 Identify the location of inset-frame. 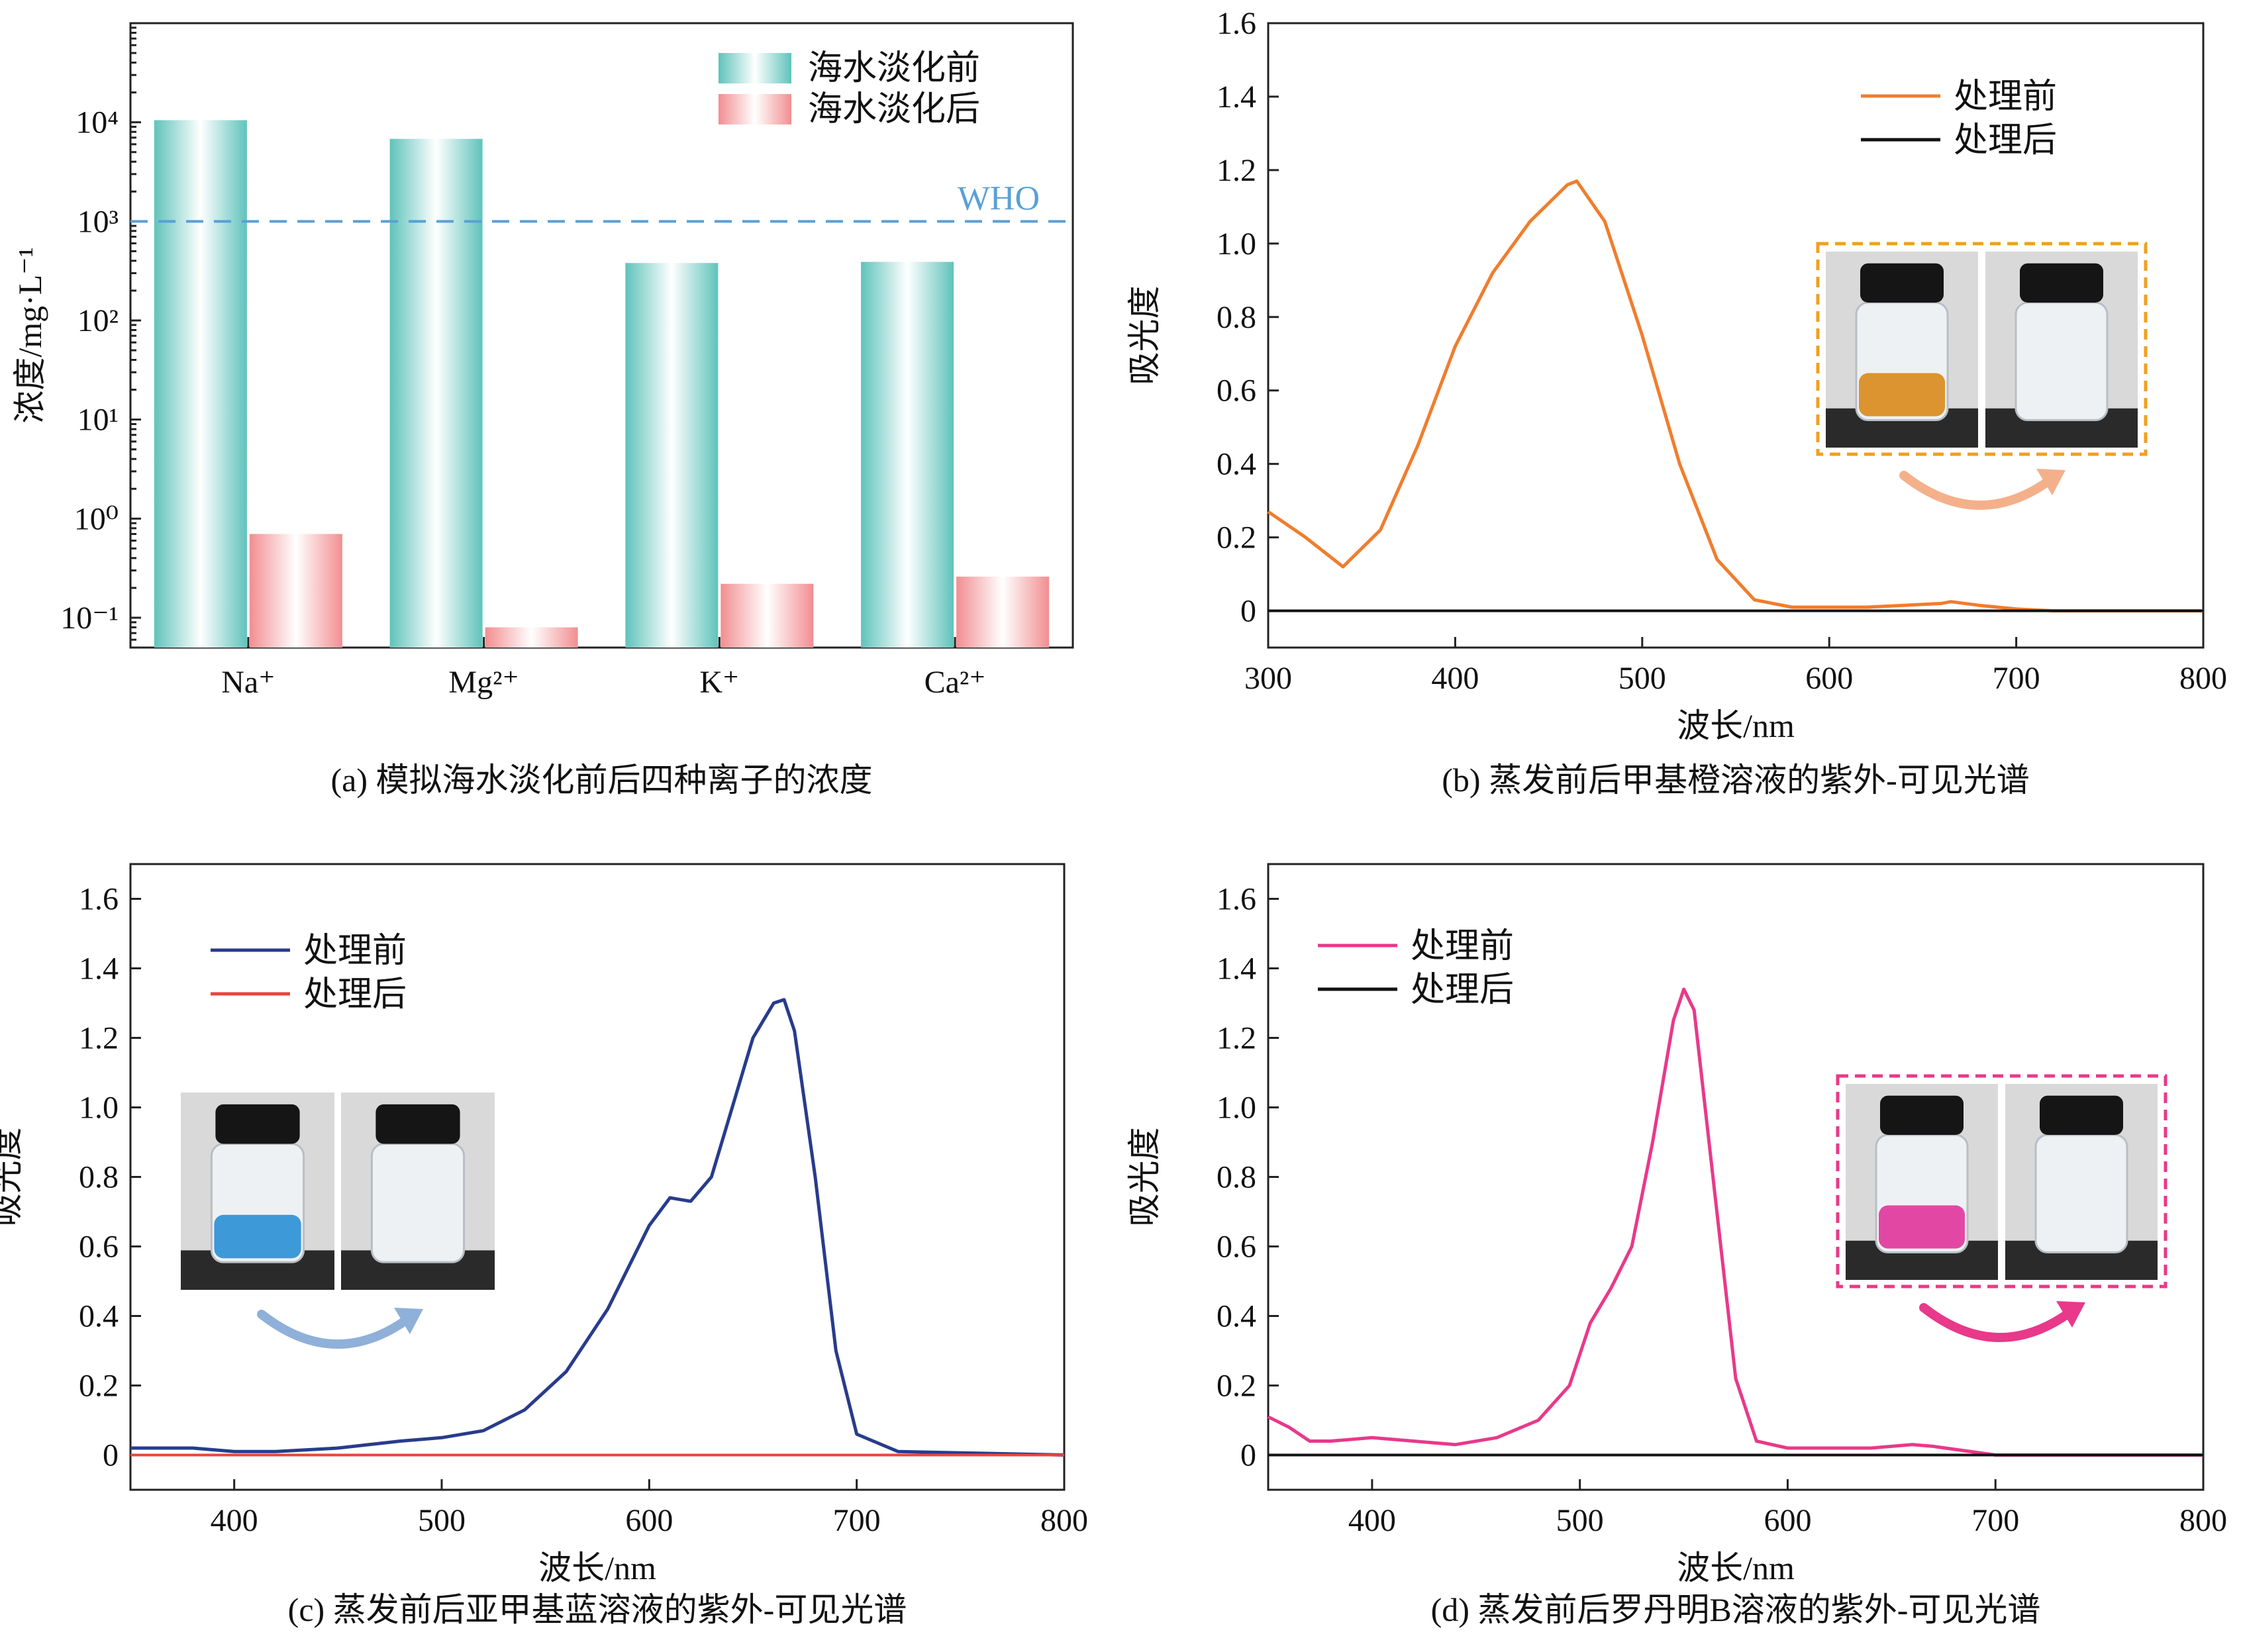
(1982, 349).